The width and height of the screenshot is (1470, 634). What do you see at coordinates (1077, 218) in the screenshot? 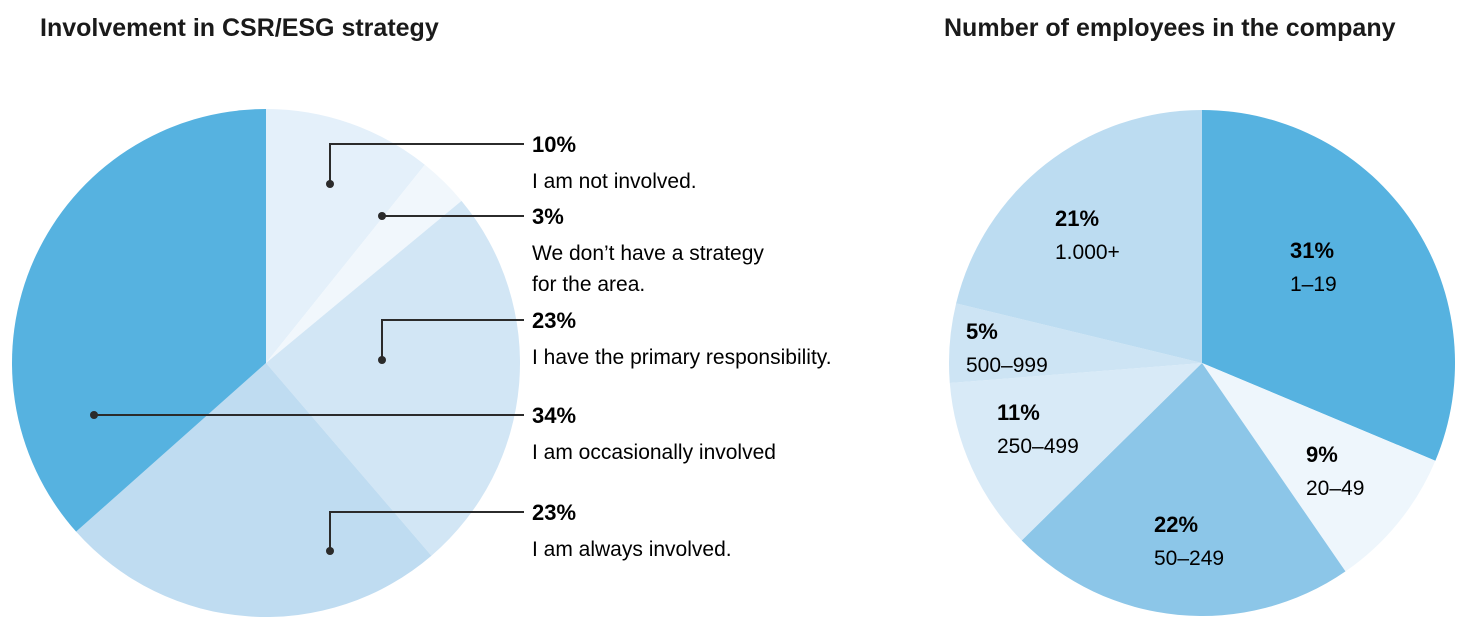
I see `employees-pct-label-5: 21%` at bounding box center [1077, 218].